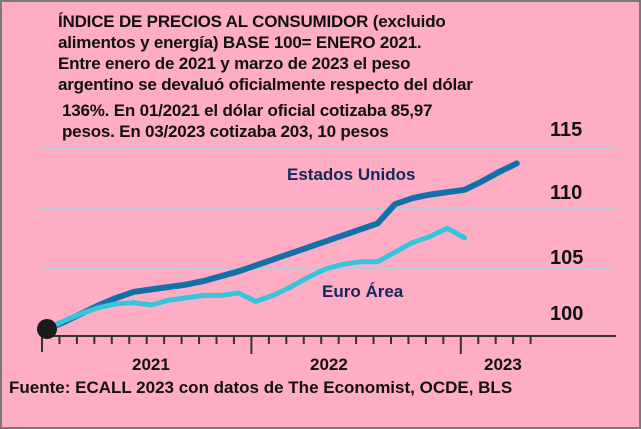 This screenshot has width=641, height=429. Describe the element at coordinates (225, 131) in the screenshot. I see `title-line-6: pesos. En 03/2023 cotizaba 203, 10 pesos` at that location.